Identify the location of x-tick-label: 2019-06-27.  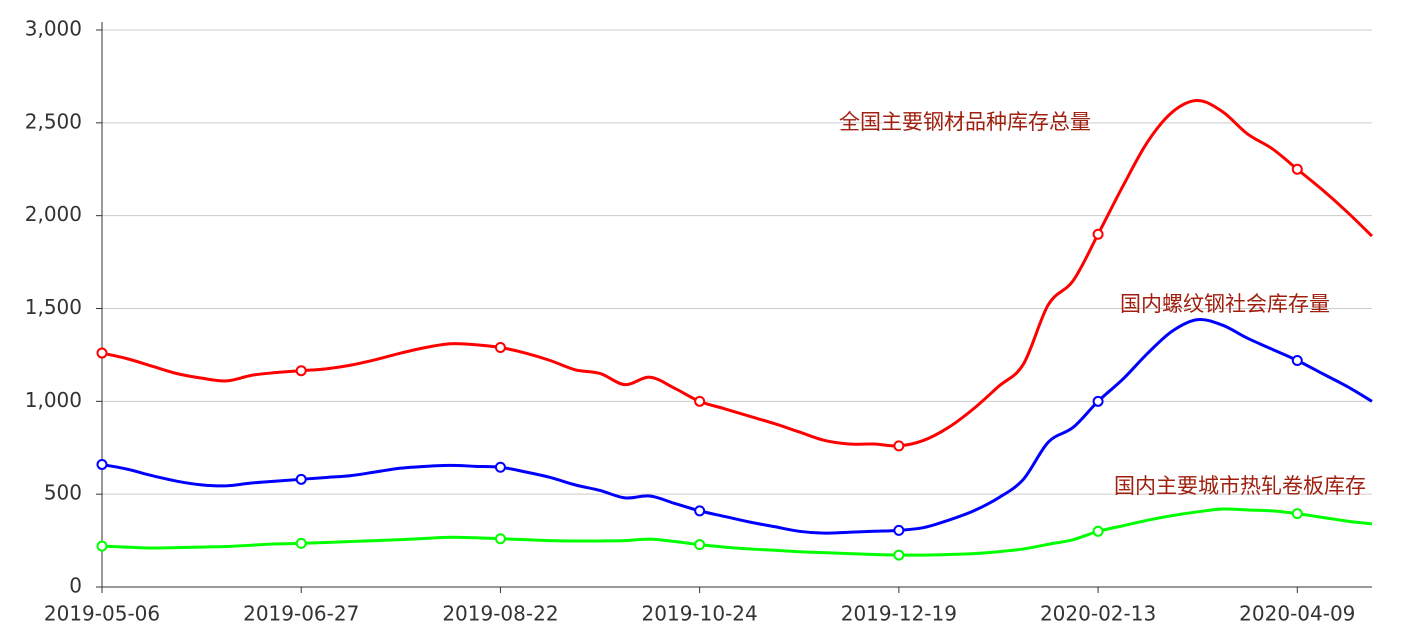
(301, 614).